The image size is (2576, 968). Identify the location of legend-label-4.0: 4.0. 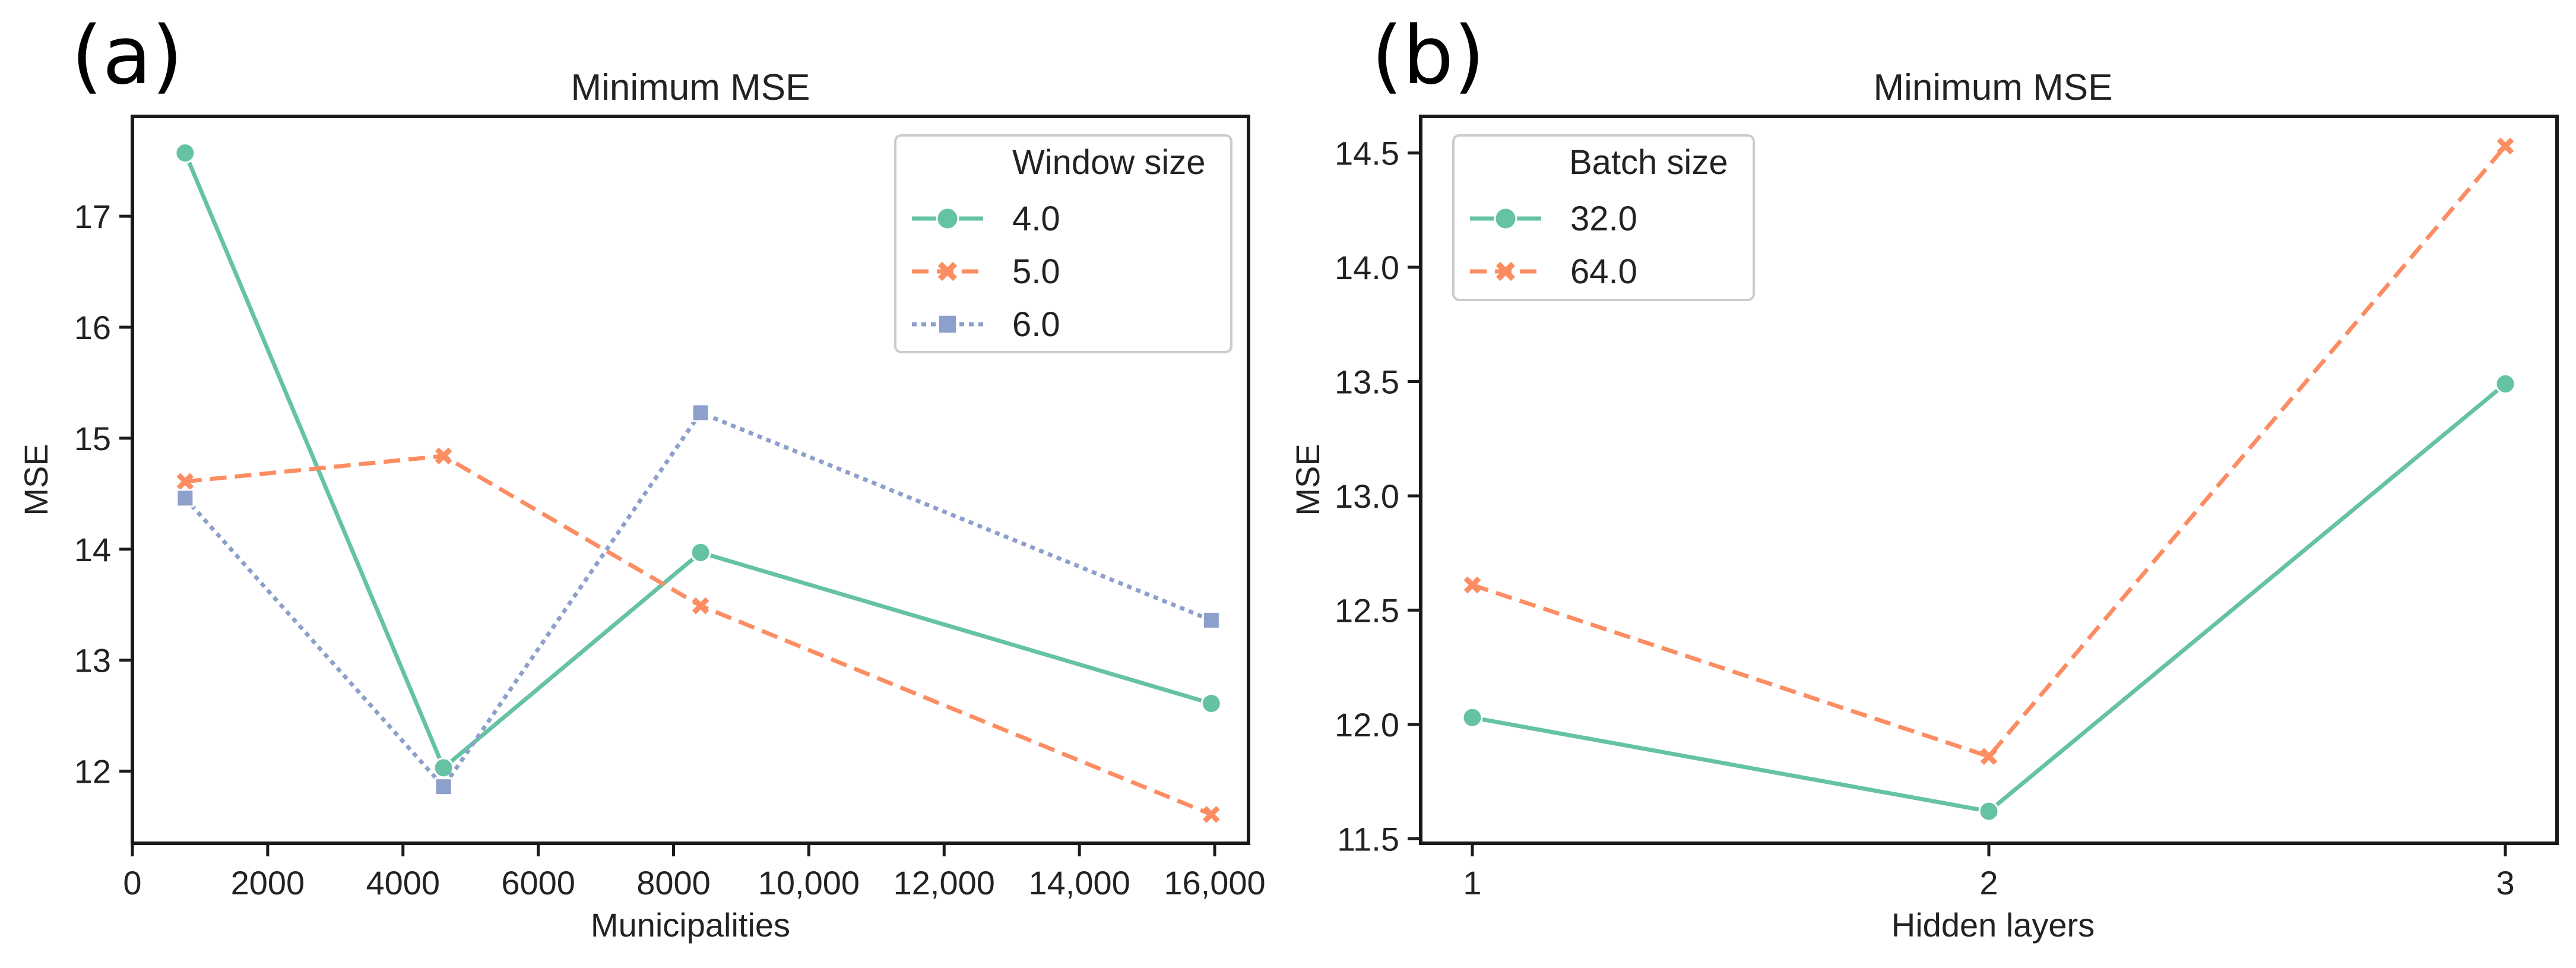
(1036, 219).